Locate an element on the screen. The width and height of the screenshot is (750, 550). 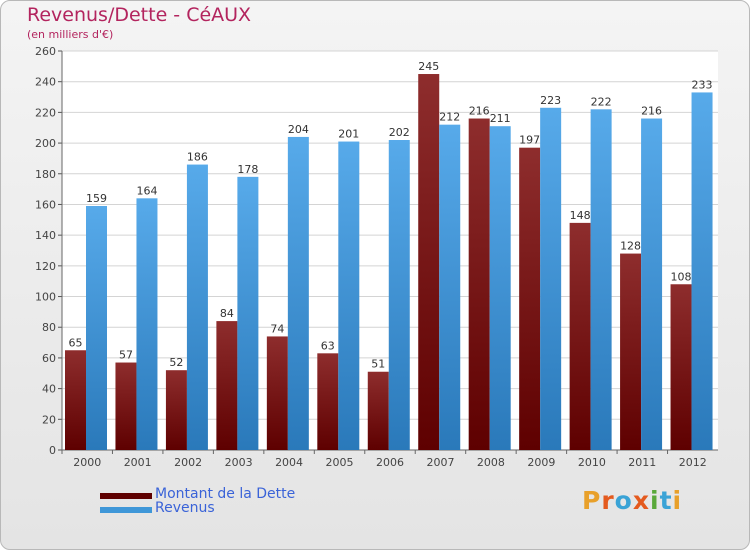
chart-title: Revenus/Dette - CéAUX is located at coordinates (139, 15).